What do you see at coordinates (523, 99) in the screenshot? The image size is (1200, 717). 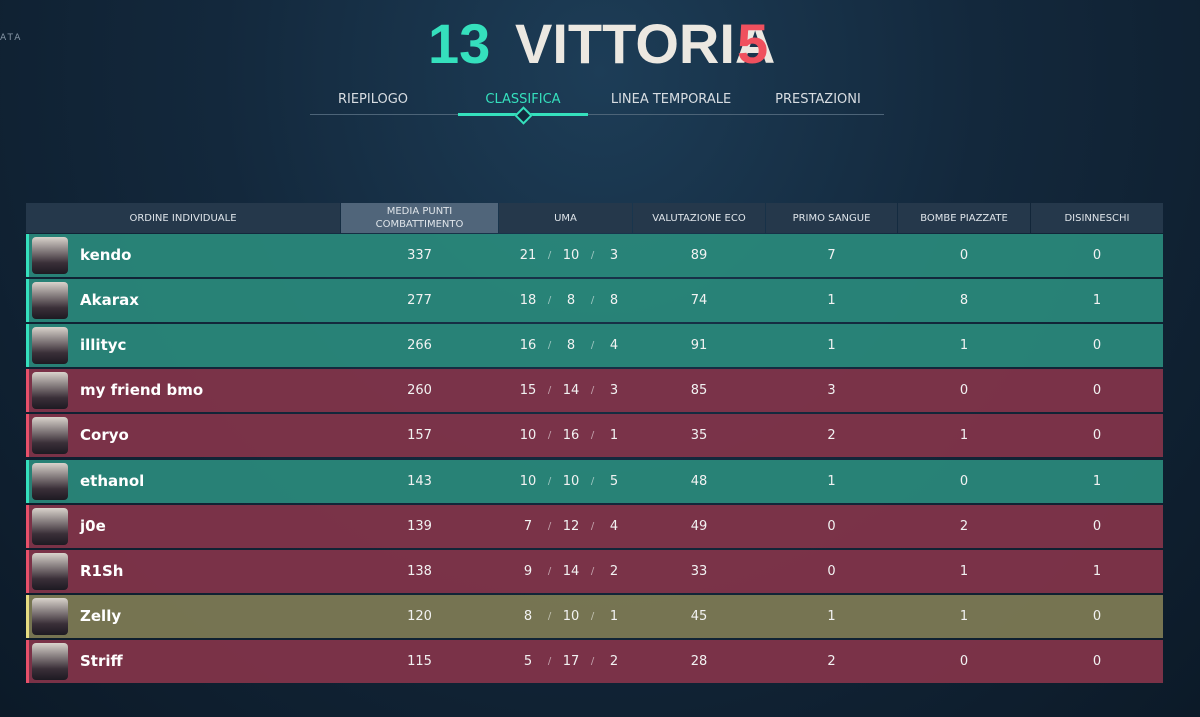 I see `tab: CLASSIFICA` at bounding box center [523, 99].